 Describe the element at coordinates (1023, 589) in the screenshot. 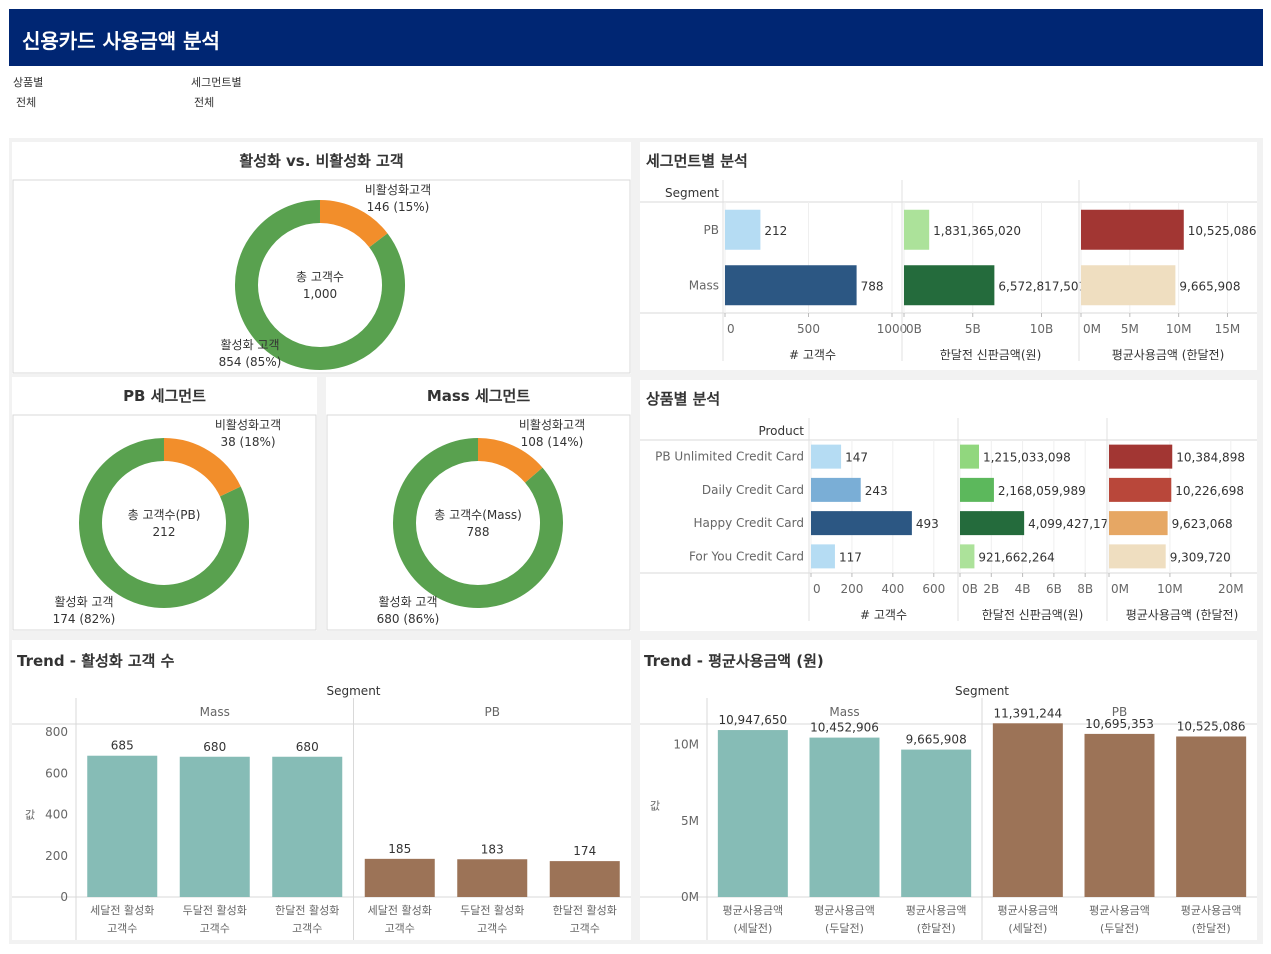

I see `x-tick-label: 4B` at that location.